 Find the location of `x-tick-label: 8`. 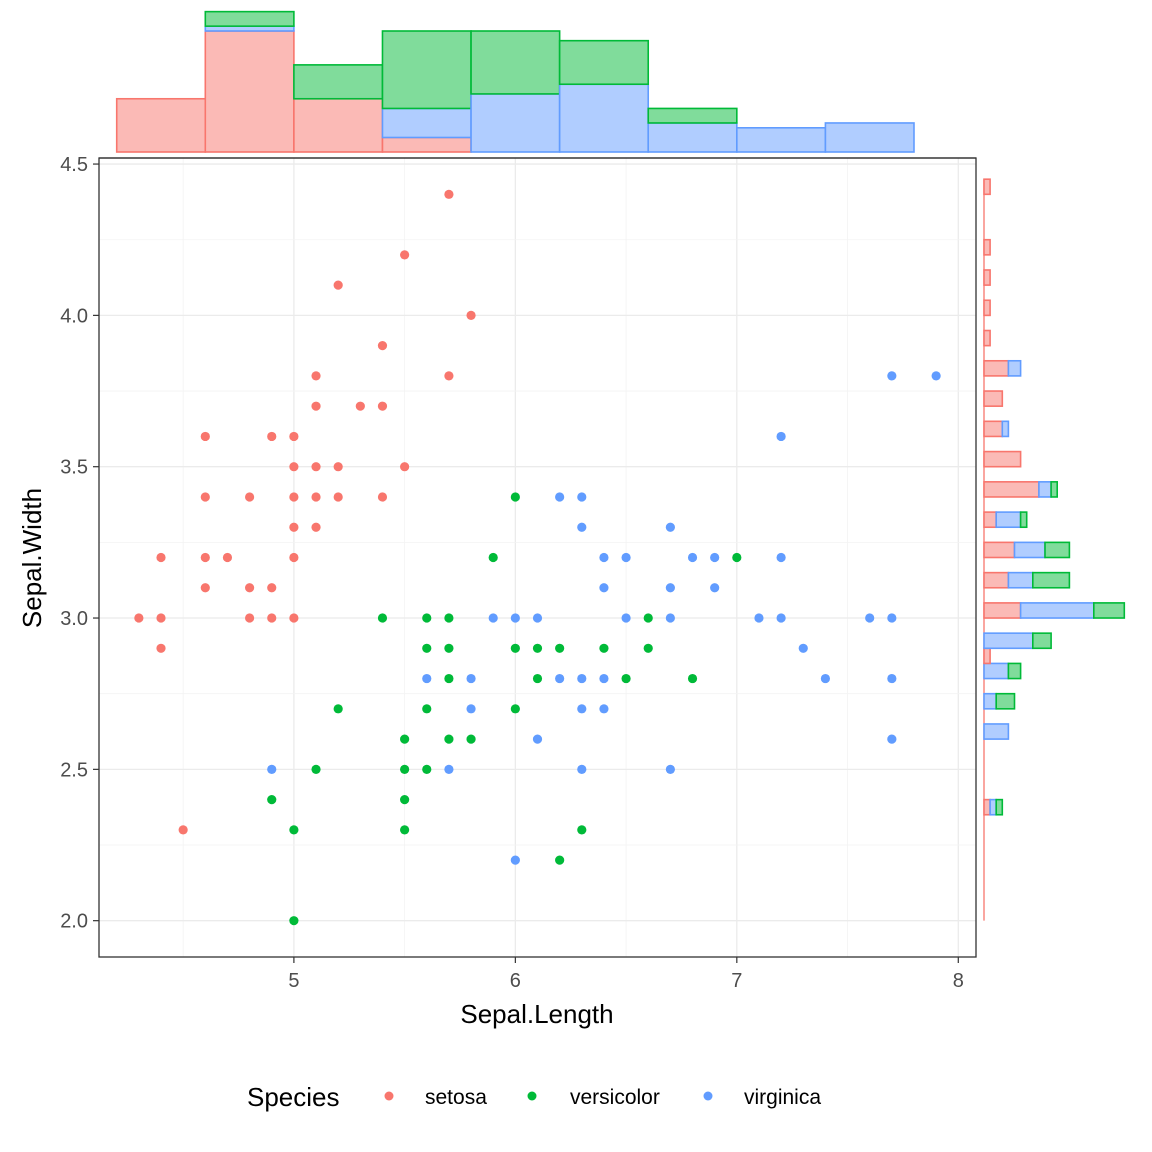

x-tick-label: 8 is located at coordinates (958, 981).